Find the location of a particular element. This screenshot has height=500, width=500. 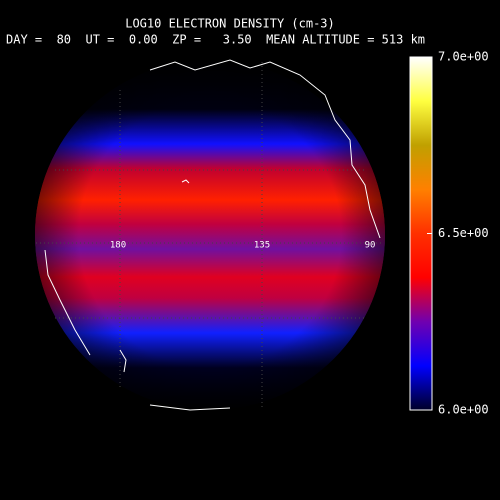

longitude-label: 135 is located at coordinates (262, 246).